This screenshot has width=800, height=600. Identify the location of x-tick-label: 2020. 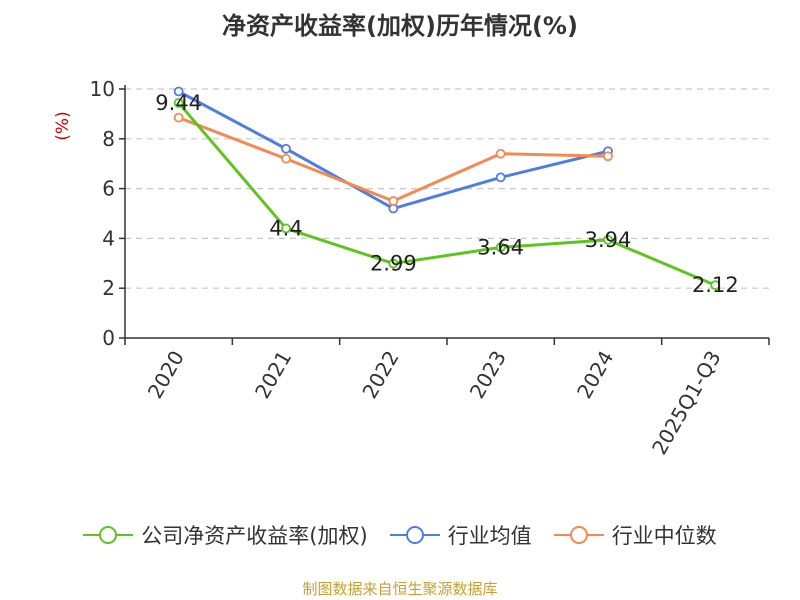
(166, 375).